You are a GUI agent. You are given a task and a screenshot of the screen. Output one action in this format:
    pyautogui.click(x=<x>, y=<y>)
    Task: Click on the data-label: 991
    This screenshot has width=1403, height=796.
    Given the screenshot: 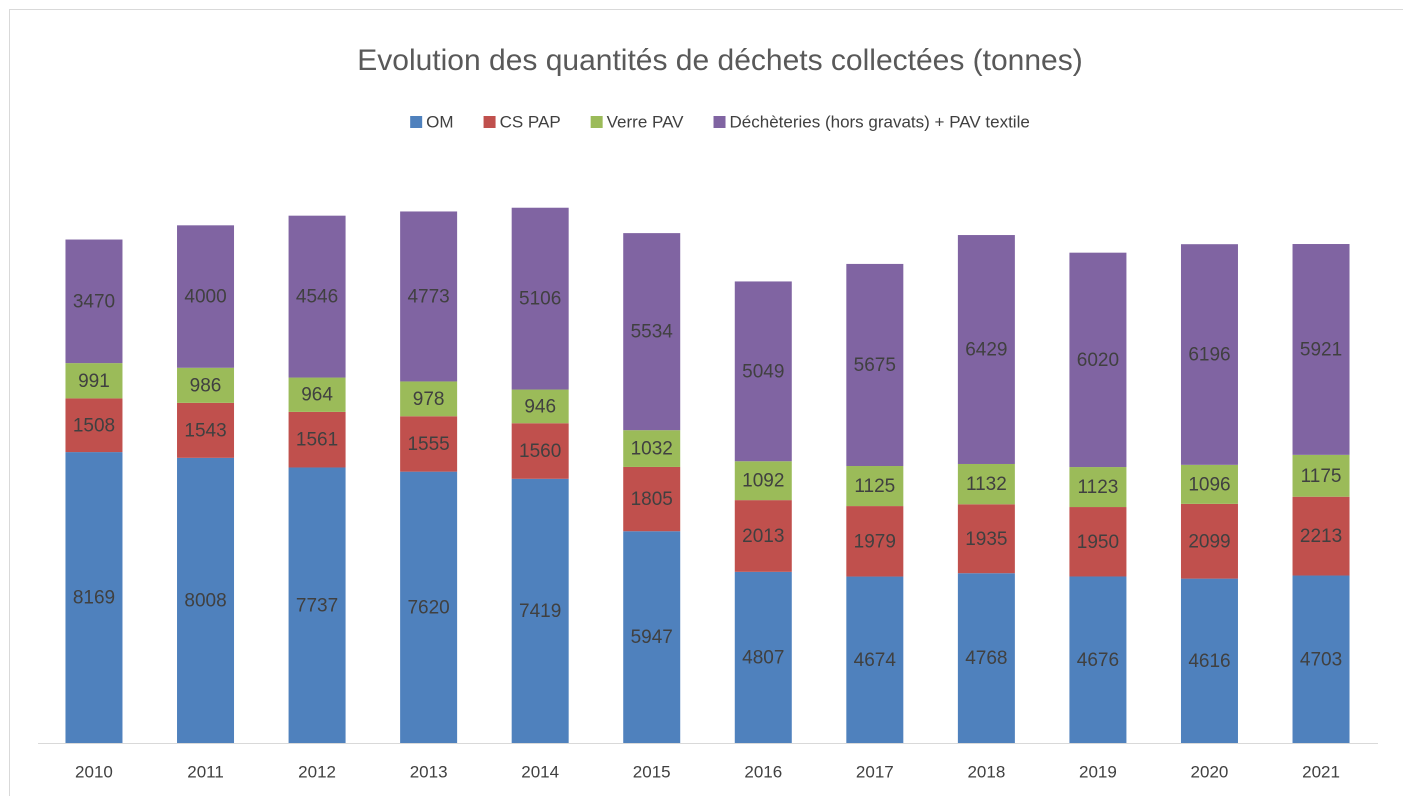 What is the action you would take?
    pyautogui.click(x=94, y=381)
    